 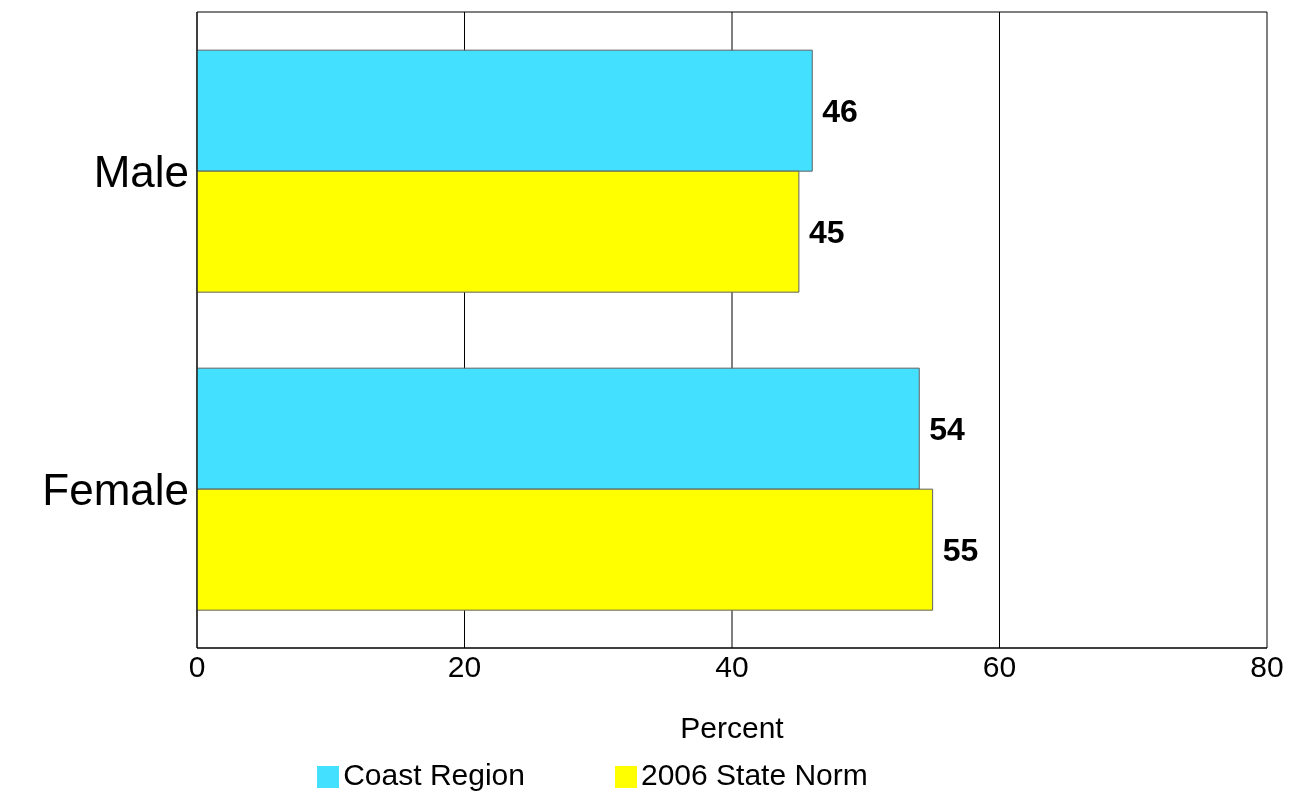 I want to click on legend-label: Coast Region, so click(x=434, y=774).